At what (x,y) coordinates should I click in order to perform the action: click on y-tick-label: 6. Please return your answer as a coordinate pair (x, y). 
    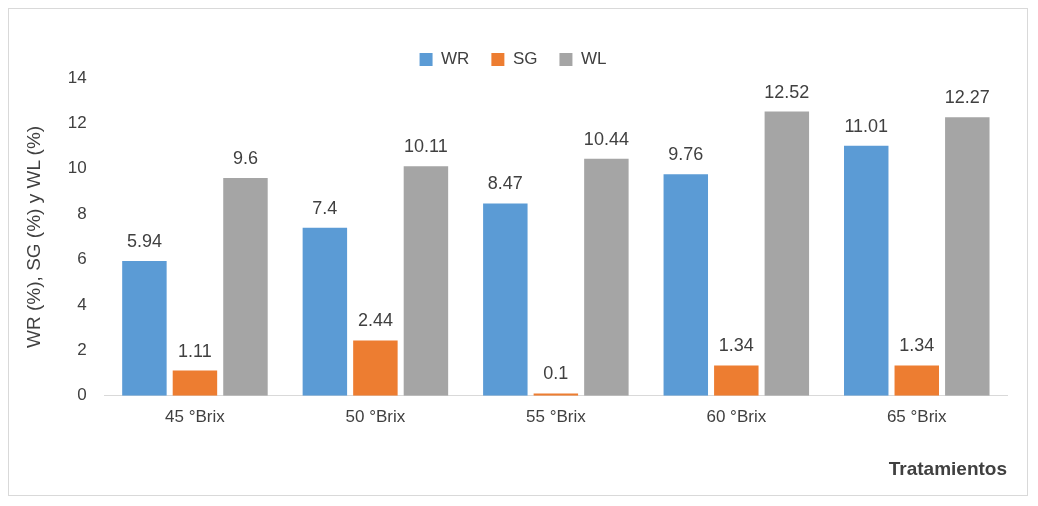
    Looking at the image, I should click on (82, 259).